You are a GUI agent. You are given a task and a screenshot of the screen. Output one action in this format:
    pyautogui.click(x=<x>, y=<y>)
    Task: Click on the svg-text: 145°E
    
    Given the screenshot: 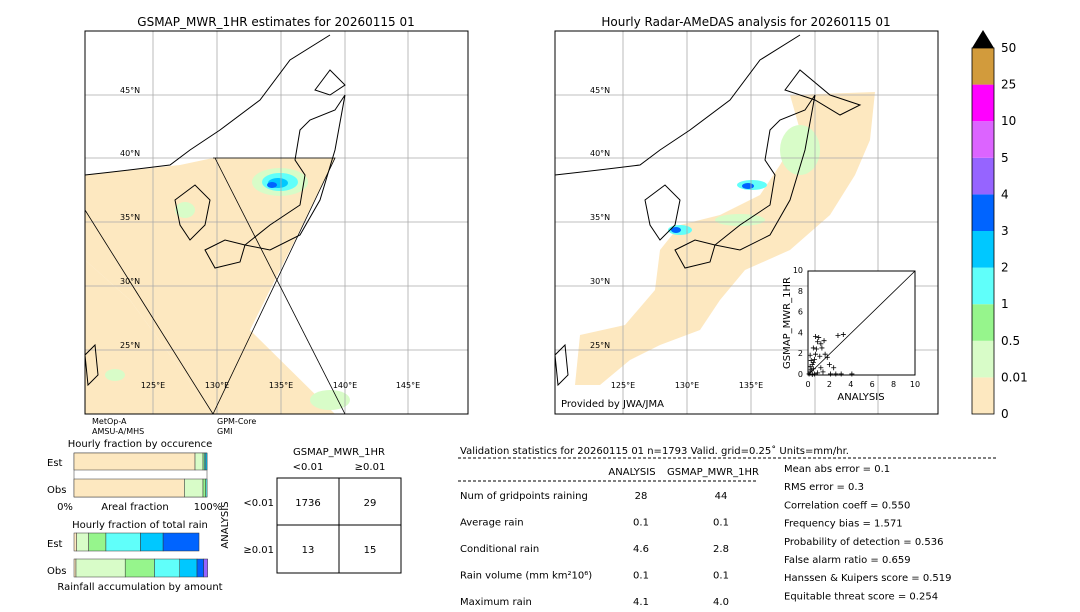 What is the action you would take?
    pyautogui.click(x=408, y=385)
    